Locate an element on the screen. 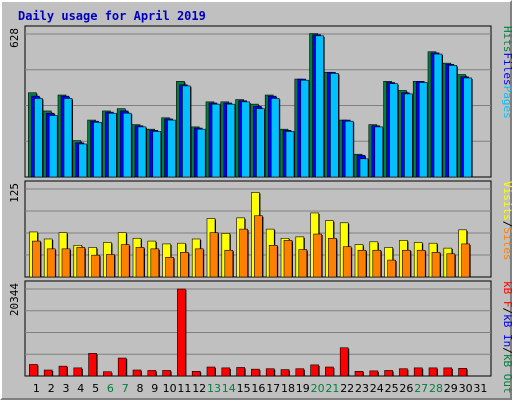 This screenshot has width=512, height=400. x-tick-label-9: 9 is located at coordinates (154, 388).